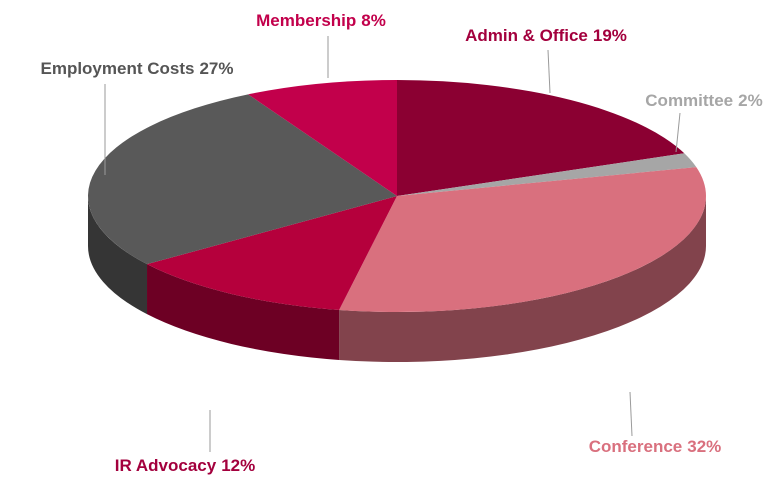 The image size is (783, 478). Describe the element at coordinates (636, 446) in the screenshot. I see `category-name: Conference` at that location.